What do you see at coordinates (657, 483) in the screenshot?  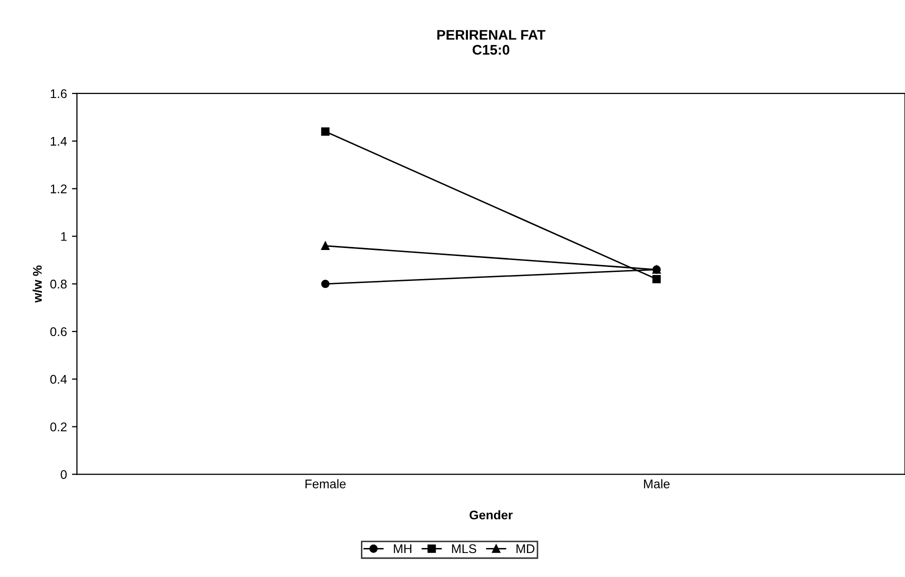 I see `x-tick-label: Male` at bounding box center [657, 483].